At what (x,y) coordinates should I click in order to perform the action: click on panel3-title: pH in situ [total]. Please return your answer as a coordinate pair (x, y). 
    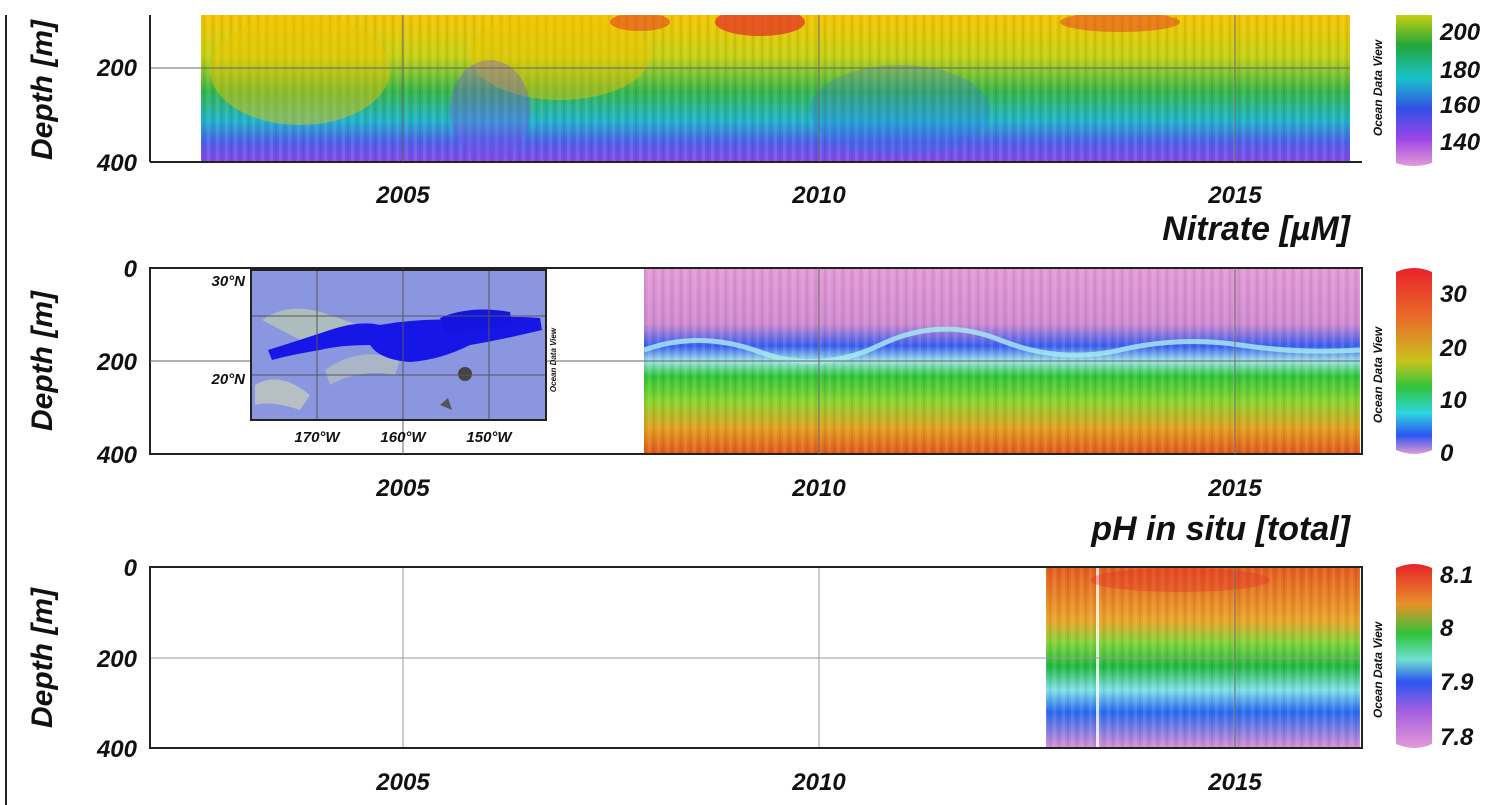
    Looking at the image, I should click on (1220, 529).